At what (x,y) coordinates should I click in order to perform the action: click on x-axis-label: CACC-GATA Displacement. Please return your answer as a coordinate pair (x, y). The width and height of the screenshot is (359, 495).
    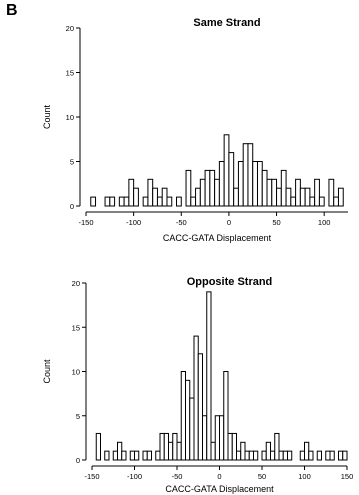
    Looking at the image, I should click on (219, 489).